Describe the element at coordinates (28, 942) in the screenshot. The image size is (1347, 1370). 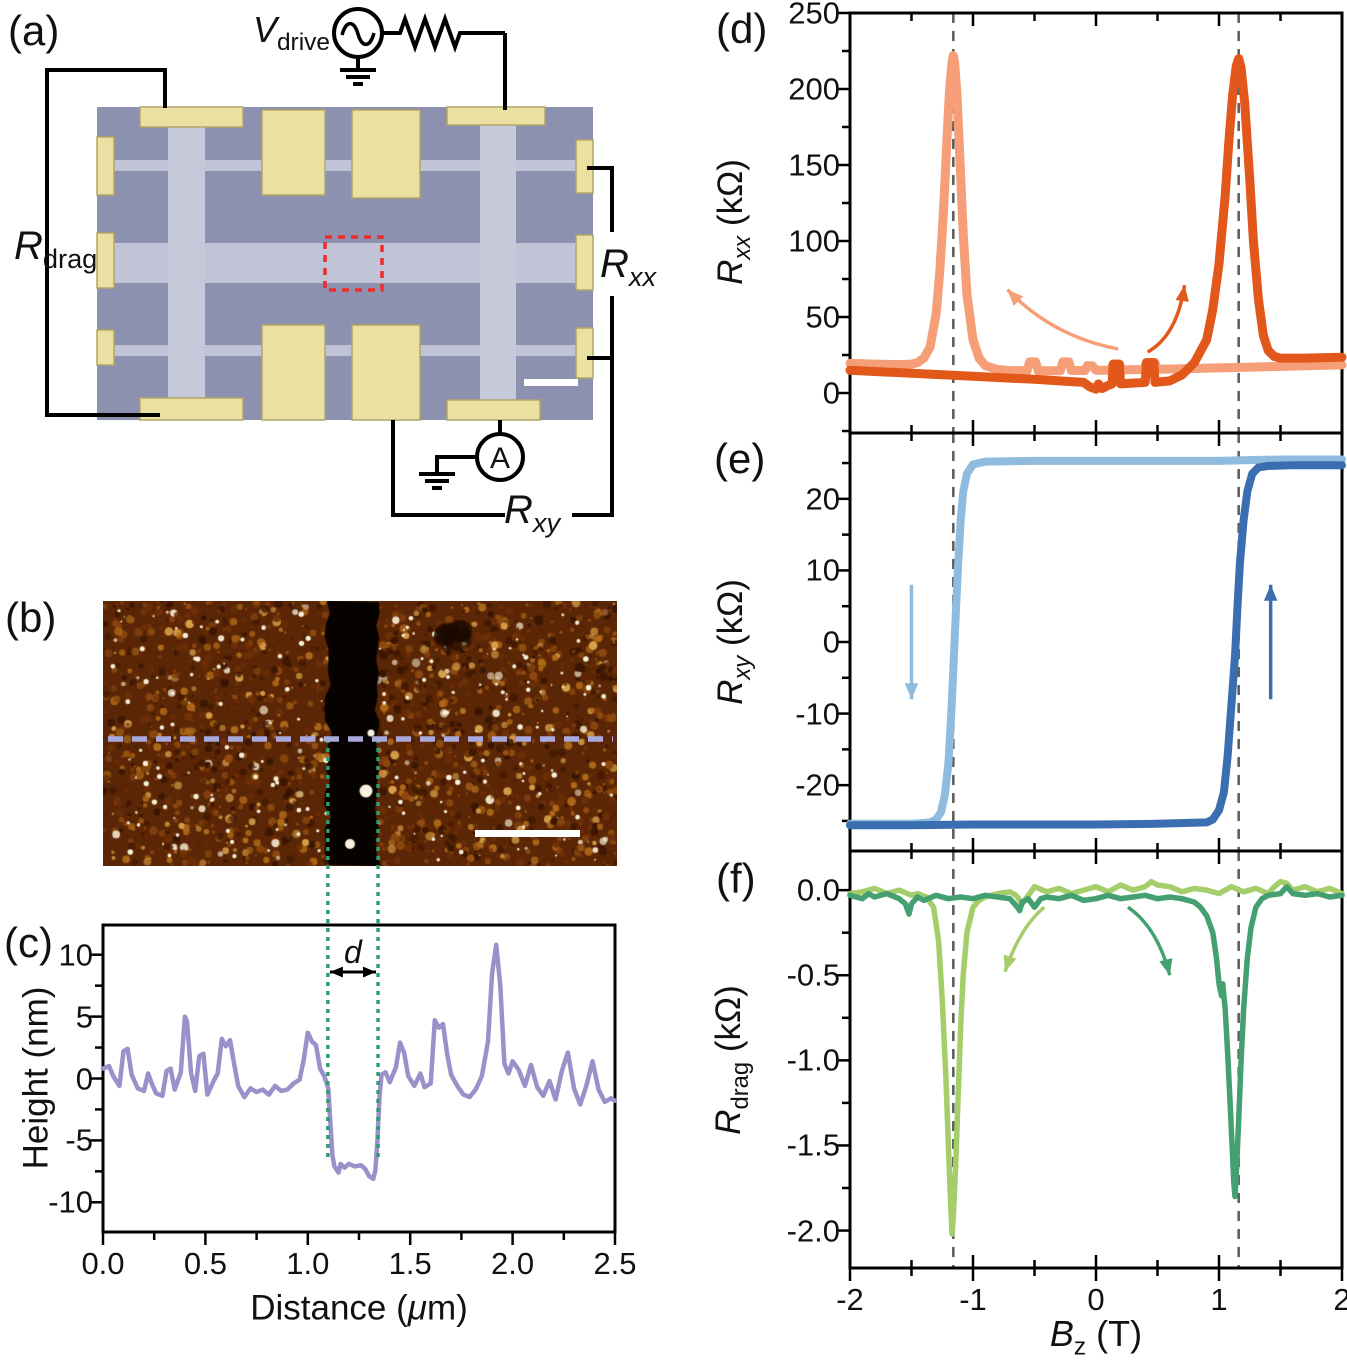
I see `panel-c-label: (c)` at that location.